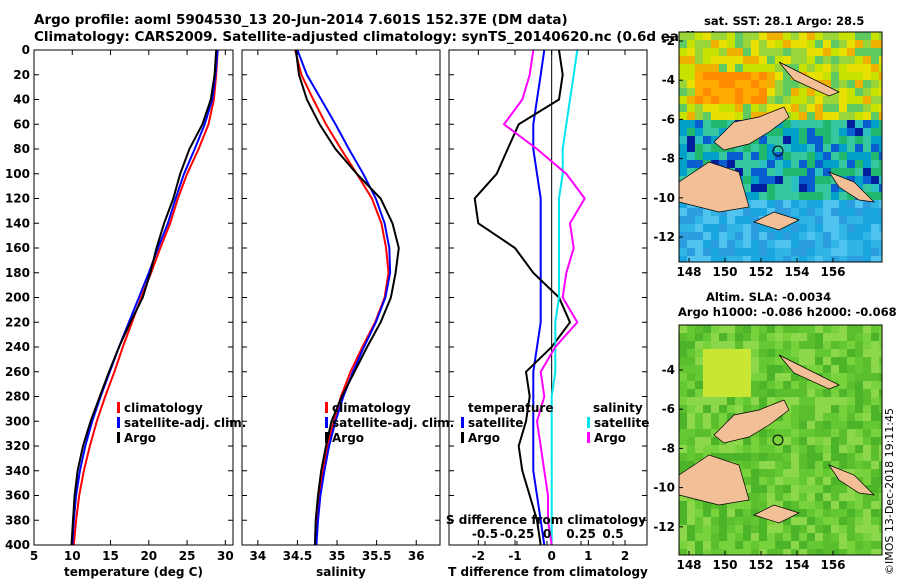  What do you see at coordinates (462, 437) in the screenshot?
I see `legend-entry-swatch` at bounding box center [462, 437].